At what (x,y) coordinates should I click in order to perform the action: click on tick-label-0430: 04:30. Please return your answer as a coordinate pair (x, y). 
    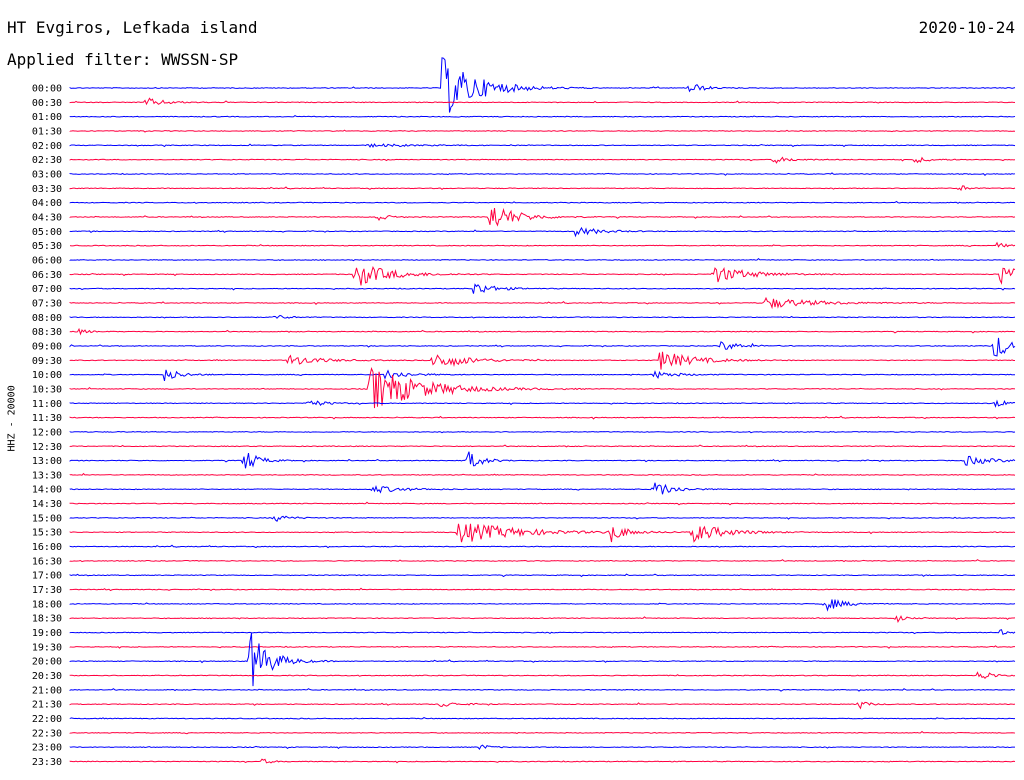
    Looking at the image, I should click on (47, 217).